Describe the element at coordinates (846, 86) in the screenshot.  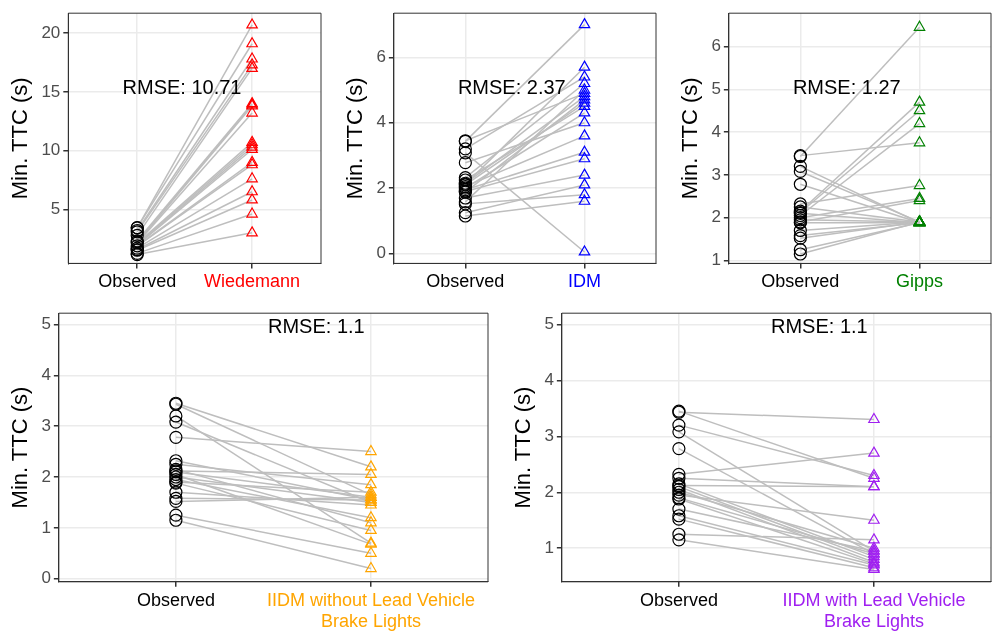
I see `annotation: RMSE: 1.27` at that location.